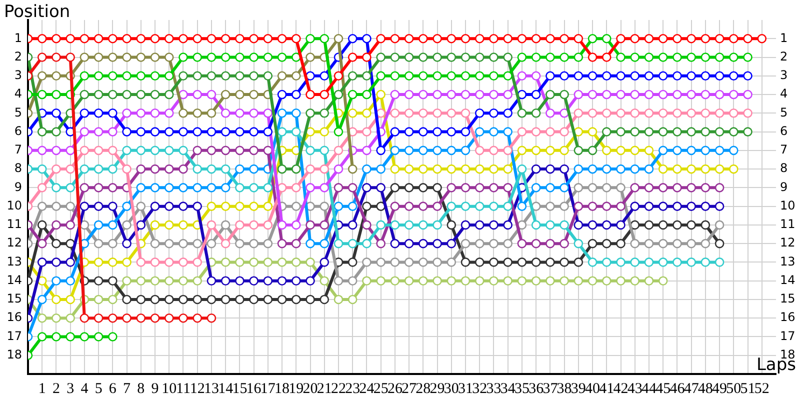 The height and width of the screenshot is (400, 800). What do you see at coordinates (466, 388) in the screenshot?
I see `x-tick-label: 31` at bounding box center [466, 388].